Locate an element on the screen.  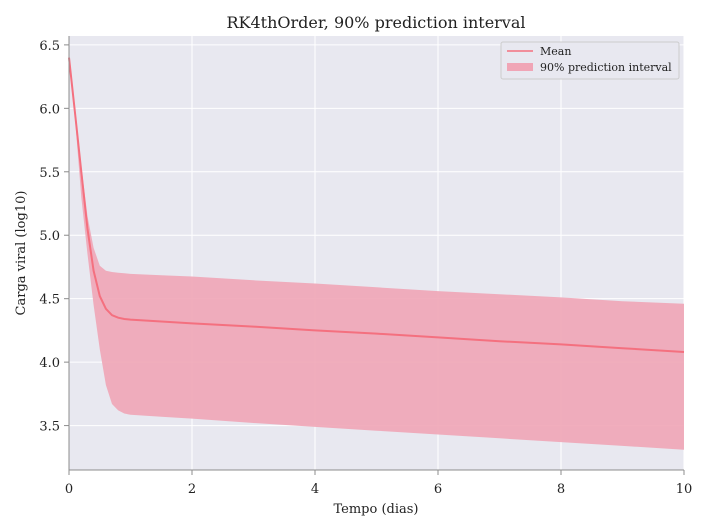
y-axis-label: Carga viral (log10) is located at coordinates (21, 253).